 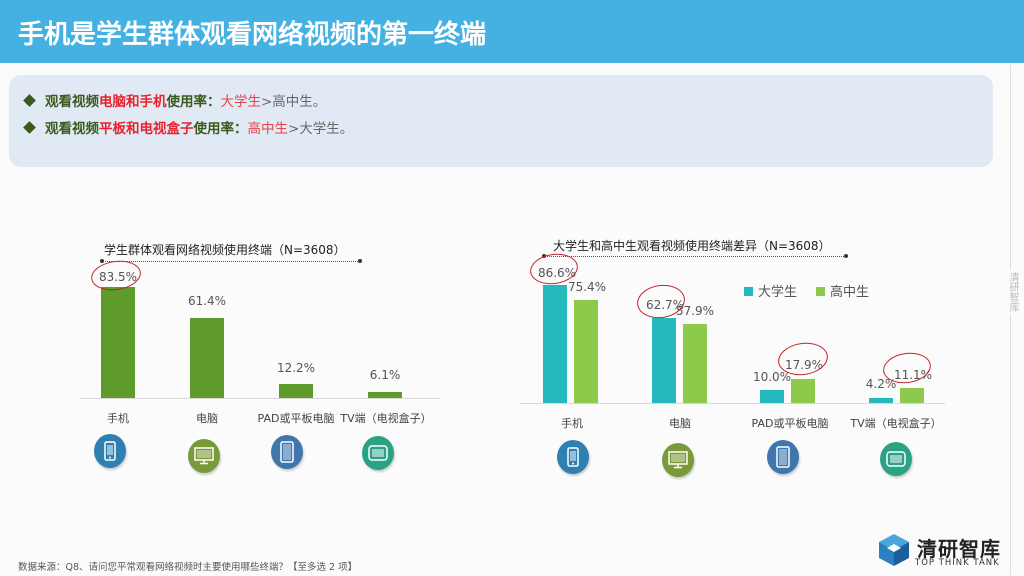 What do you see at coordinates (664, 360) in the screenshot?
I see `bar-computer-college` at bounding box center [664, 360].